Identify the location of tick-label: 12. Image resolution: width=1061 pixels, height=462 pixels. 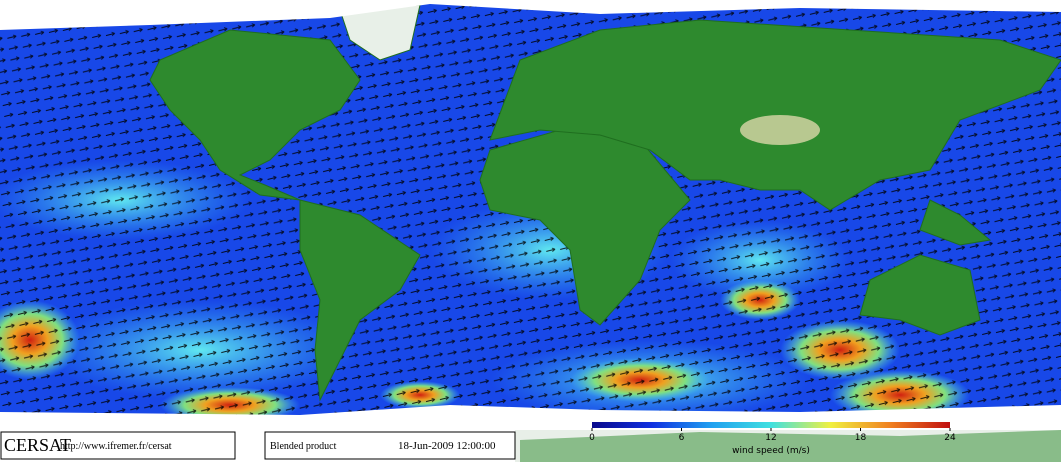
(770, 438).